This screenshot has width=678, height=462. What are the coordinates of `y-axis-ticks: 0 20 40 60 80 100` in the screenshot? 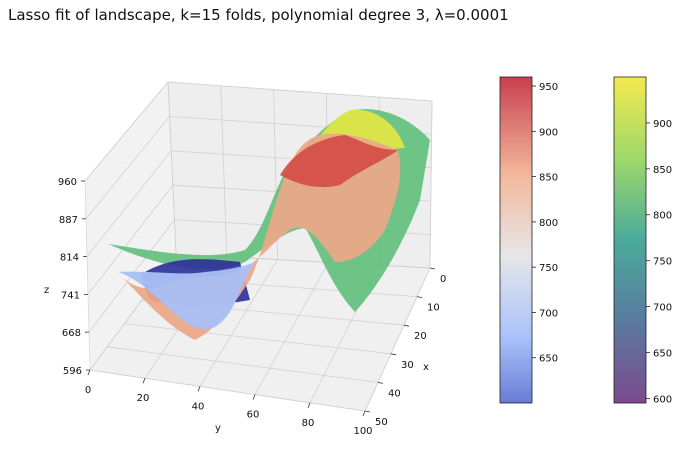 It's located at (229, 403).